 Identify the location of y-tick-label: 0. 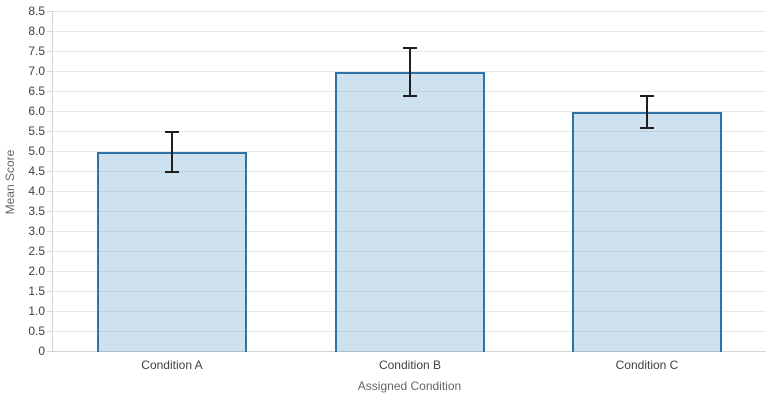
(41, 351).